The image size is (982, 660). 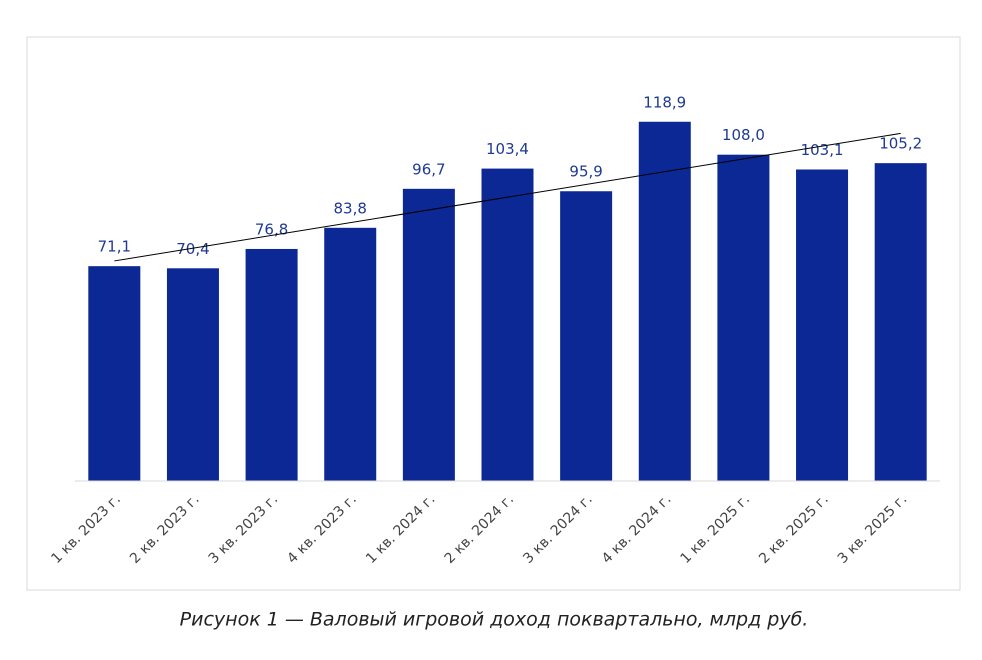 What do you see at coordinates (822, 150) in the screenshot?
I see `data-label: 103,1` at bounding box center [822, 150].